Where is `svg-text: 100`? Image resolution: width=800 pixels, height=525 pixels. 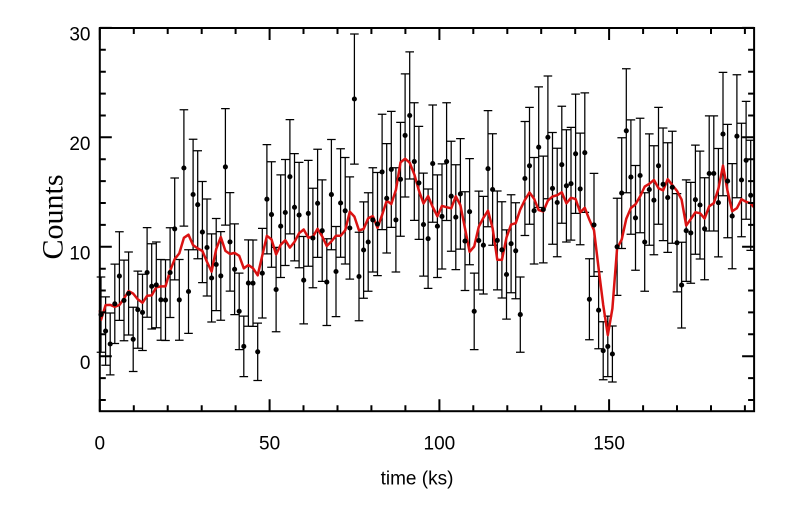 svg-text: 100 is located at coordinates (440, 443).